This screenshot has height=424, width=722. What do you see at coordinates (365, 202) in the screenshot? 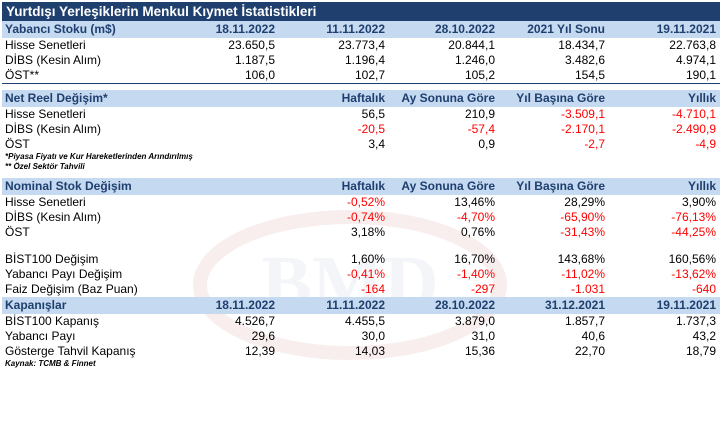
I see `row-value: -0,52%` at bounding box center [365, 202].